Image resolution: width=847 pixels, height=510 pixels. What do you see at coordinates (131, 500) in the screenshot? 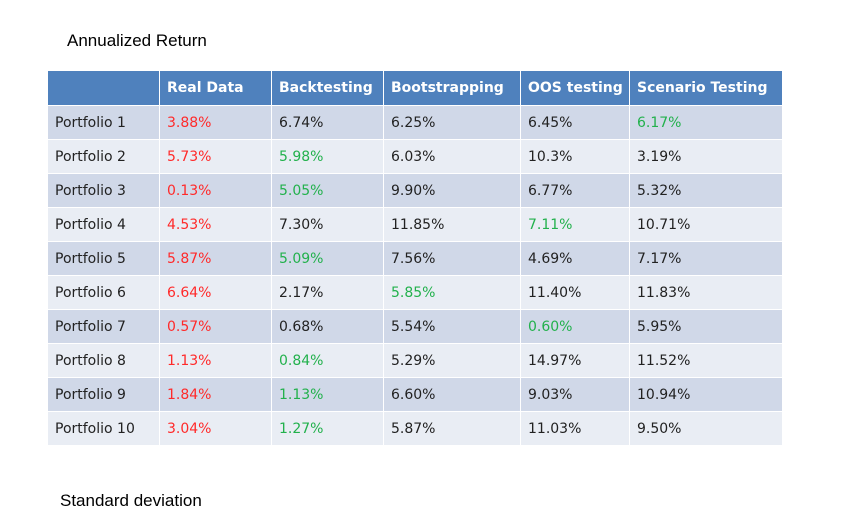
I see `next-section-title: Standard deviation` at bounding box center [131, 500].